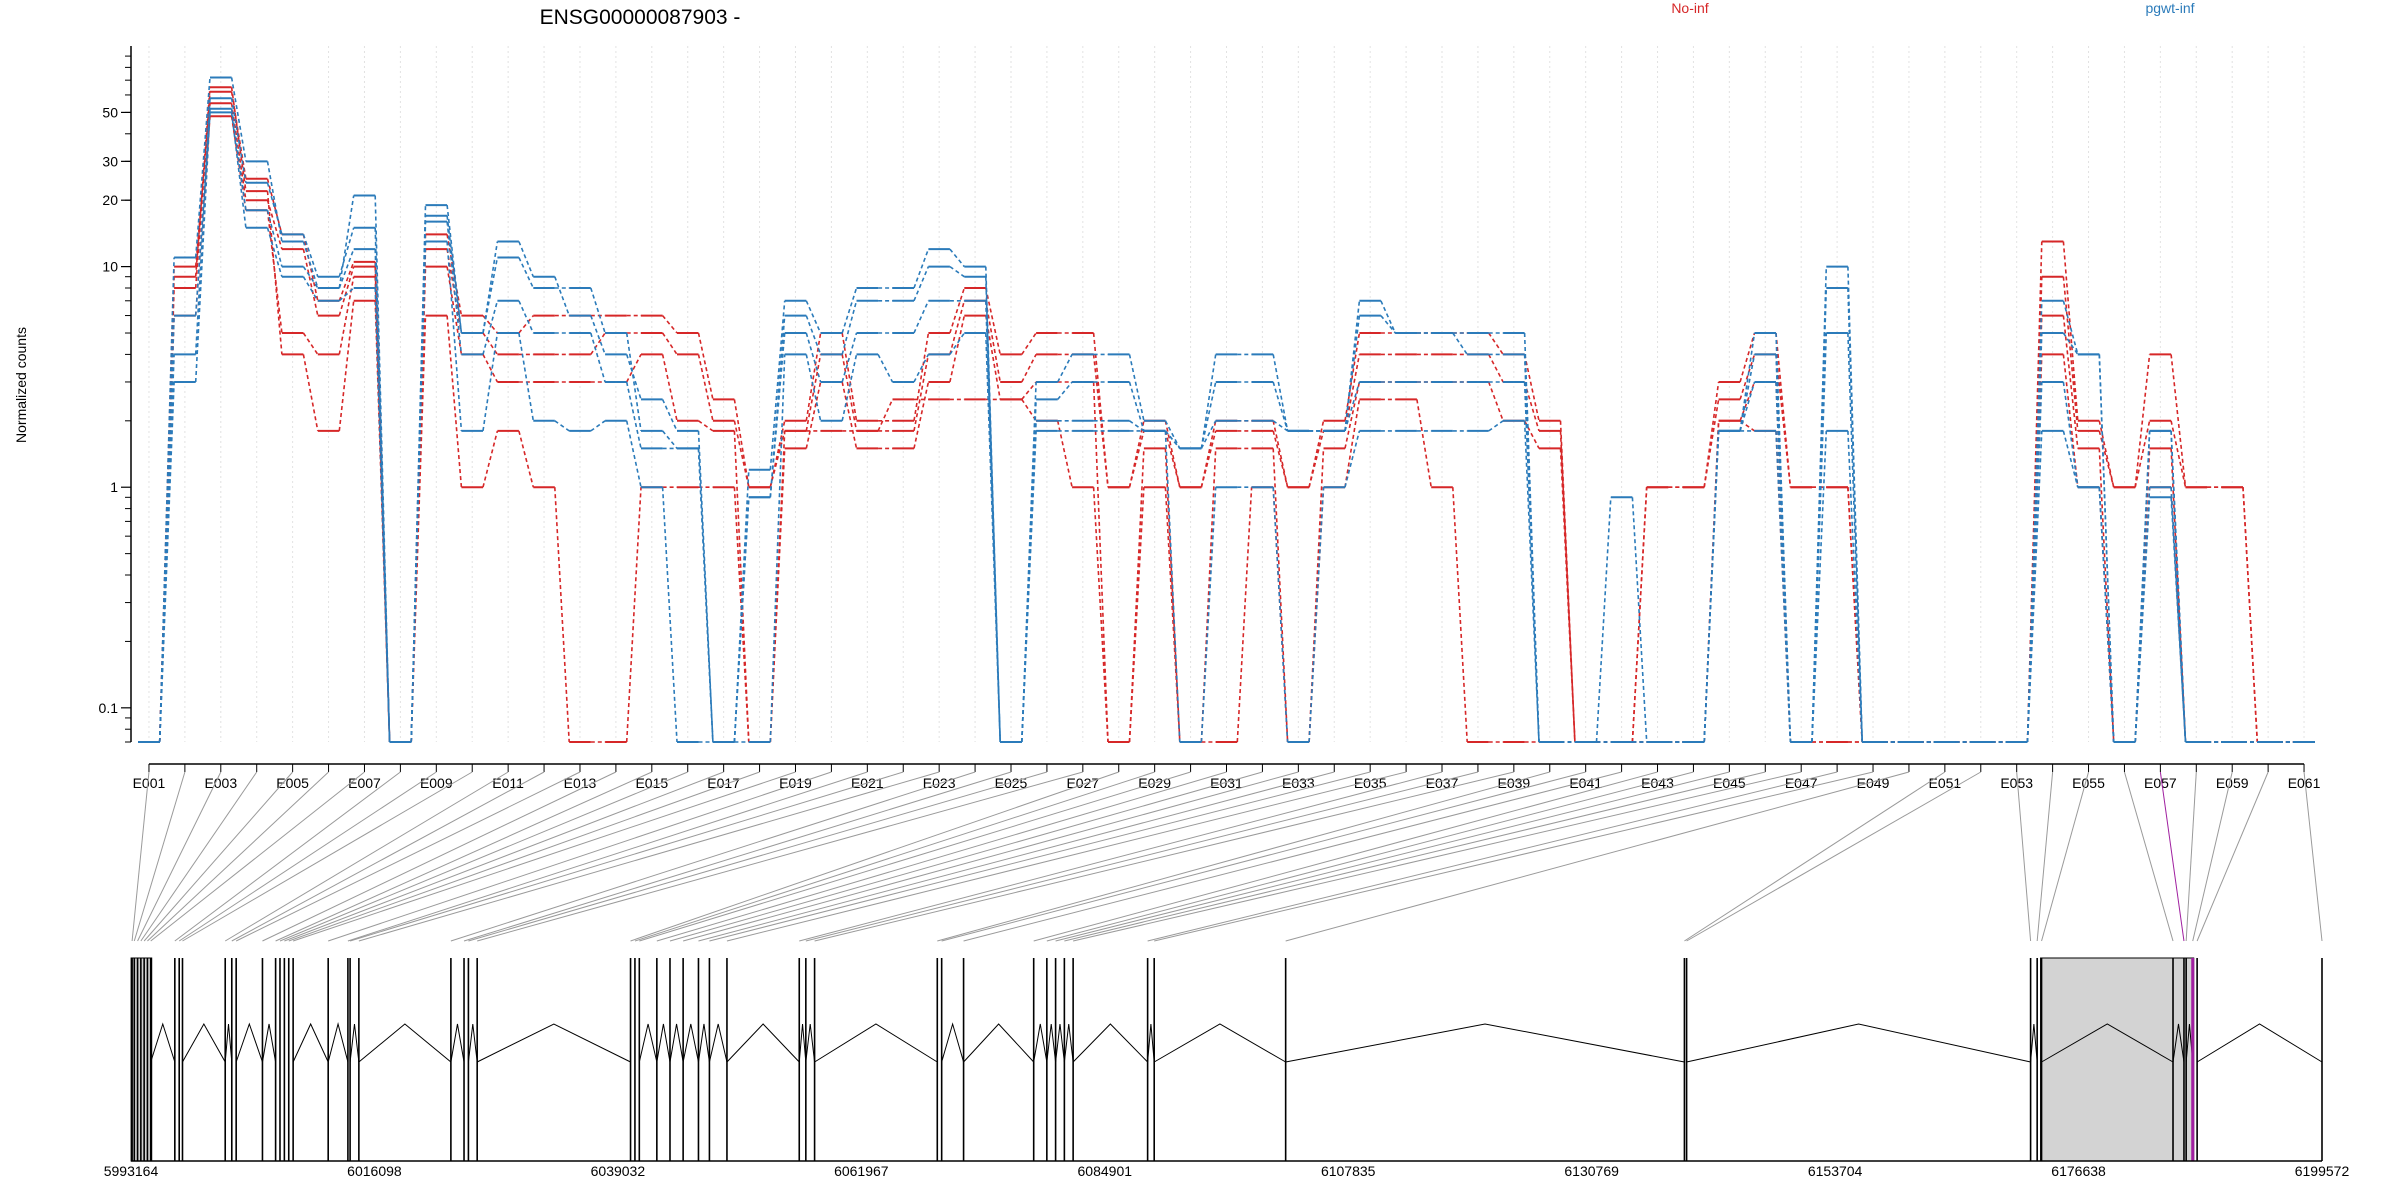 This screenshot has width=2400, height=1200. Describe the element at coordinates (1298, 783) in the screenshot. I see `exon-tick-label: E033` at that location.